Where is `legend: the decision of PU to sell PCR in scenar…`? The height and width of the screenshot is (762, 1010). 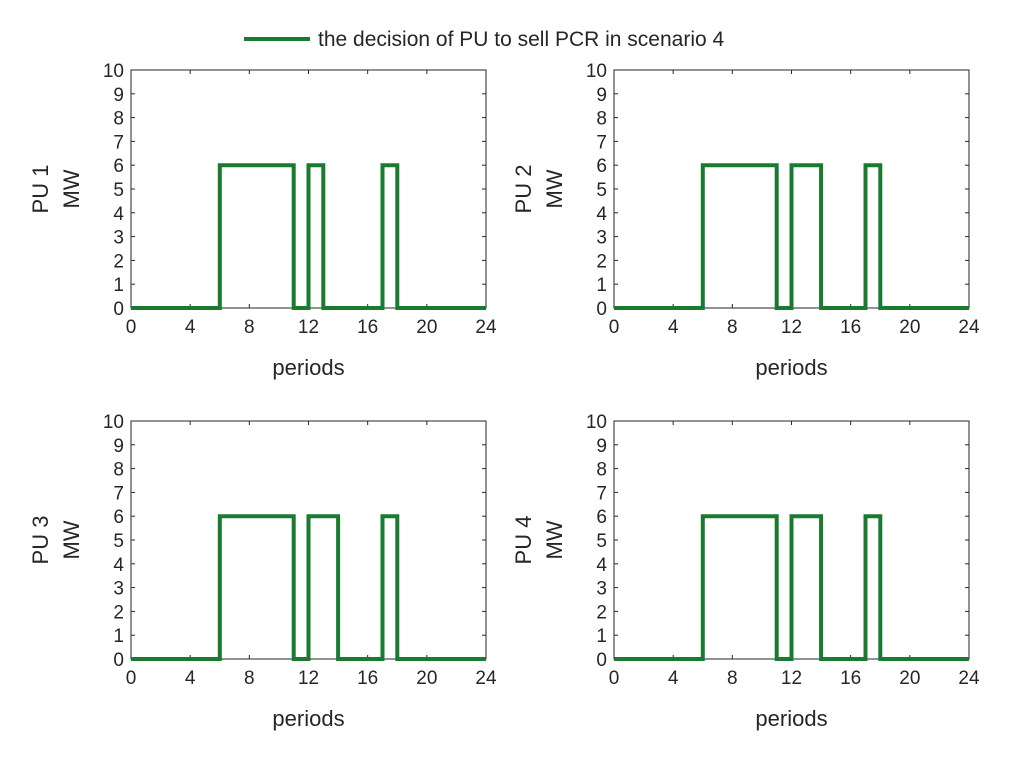
legend: the decision of PU to sell PCR in scenar… is located at coordinates (484, 39).